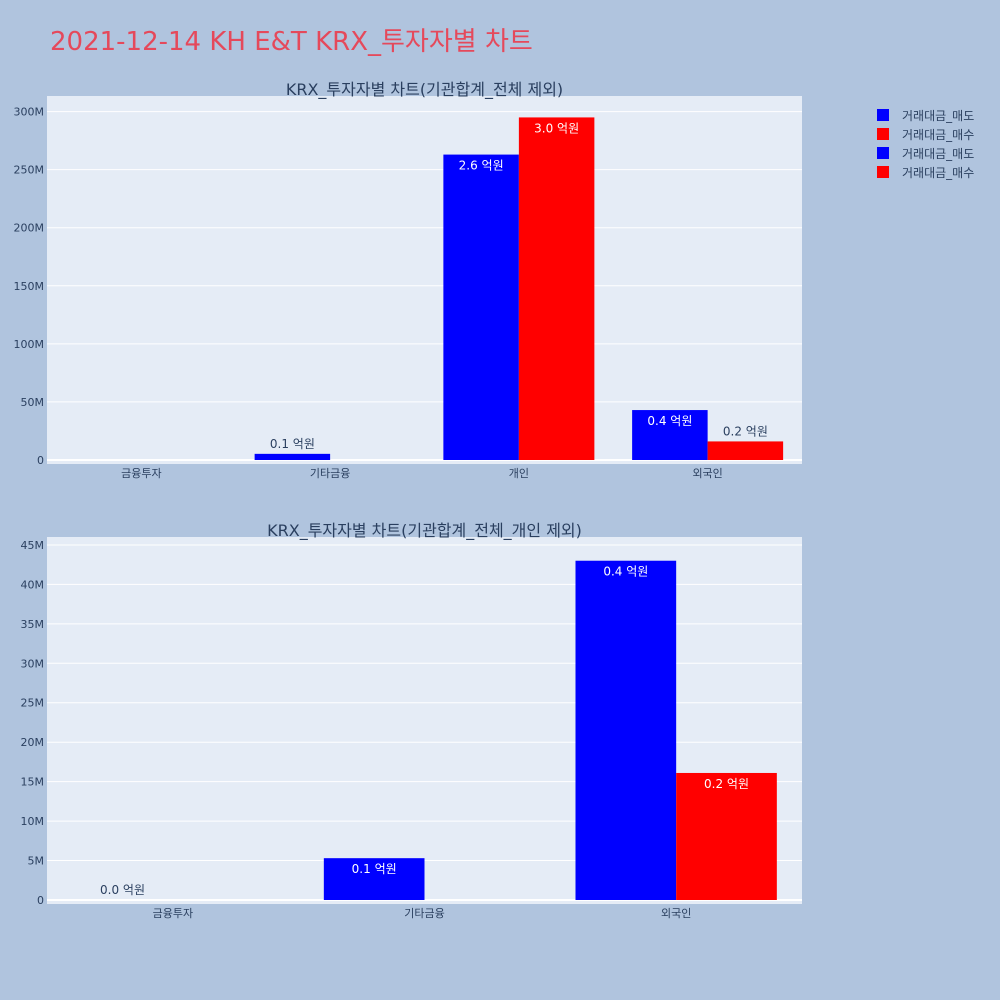 This screenshot has height=1000, width=1000. What do you see at coordinates (33, 584) in the screenshot?
I see `y-tick-label: 40M` at bounding box center [33, 584].